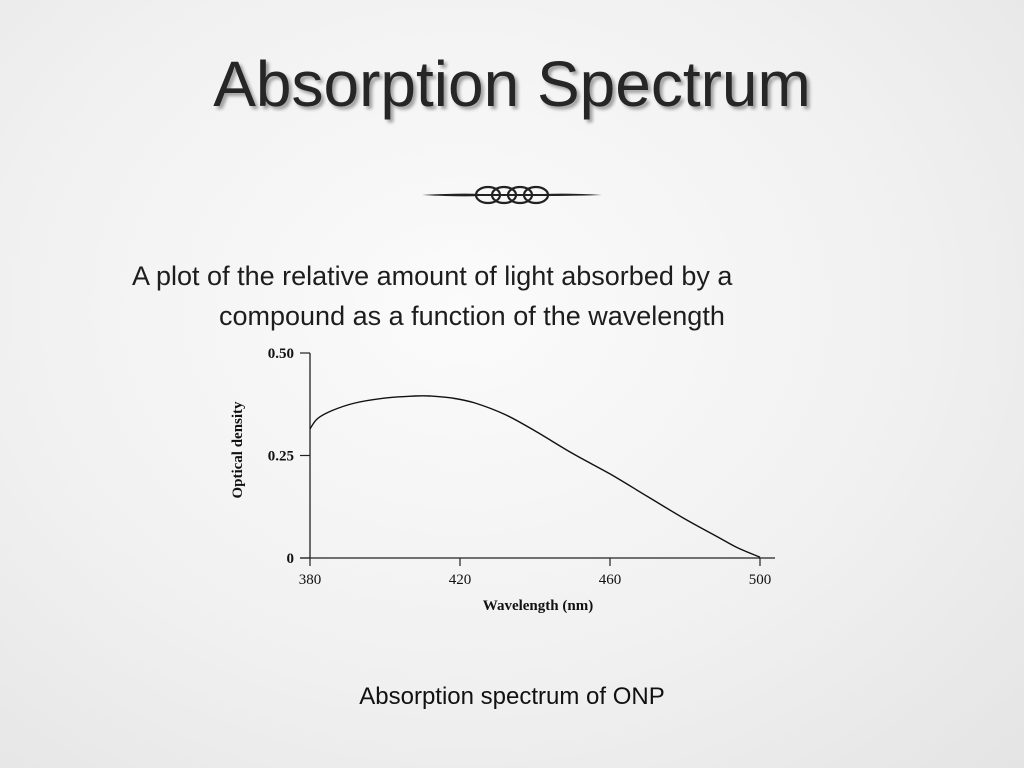  Describe the element at coordinates (610, 580) in the screenshot. I see `x-tick-label: 460` at that location.